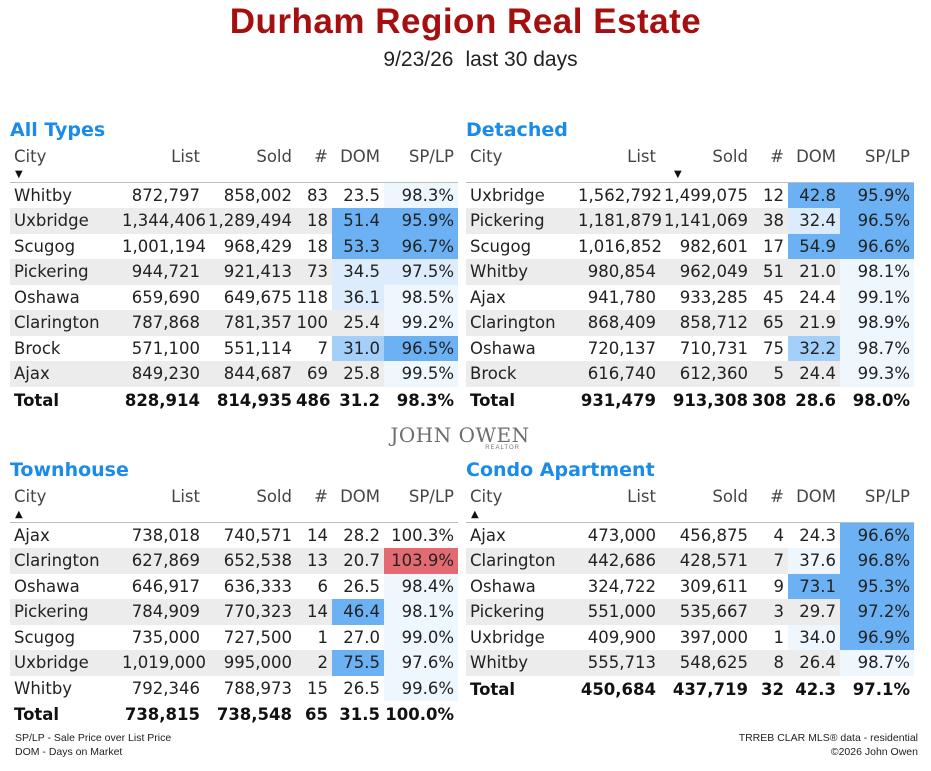  What do you see at coordinates (164, 221) in the screenshot?
I see `cell-list: 1,344,406` at bounding box center [164, 221].